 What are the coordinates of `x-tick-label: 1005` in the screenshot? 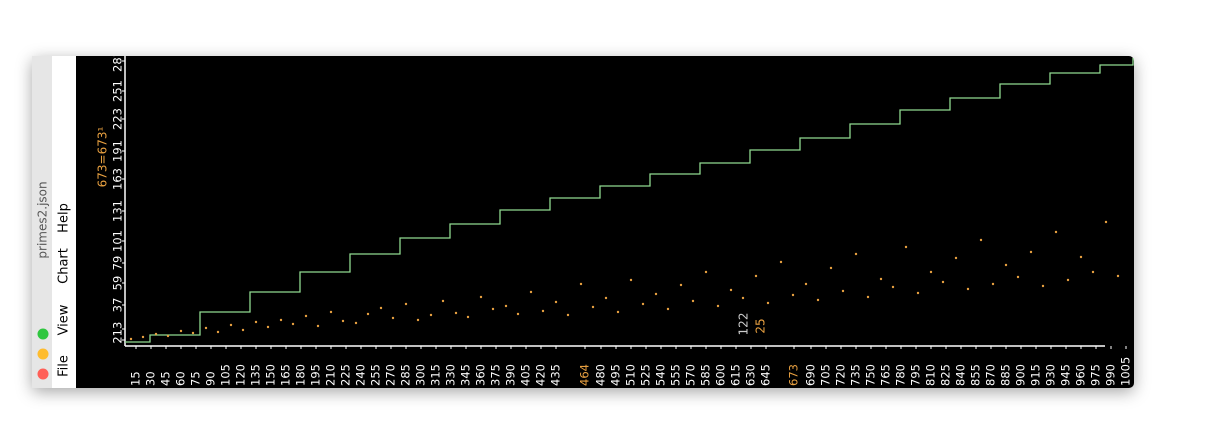 It's located at (1126, 371).